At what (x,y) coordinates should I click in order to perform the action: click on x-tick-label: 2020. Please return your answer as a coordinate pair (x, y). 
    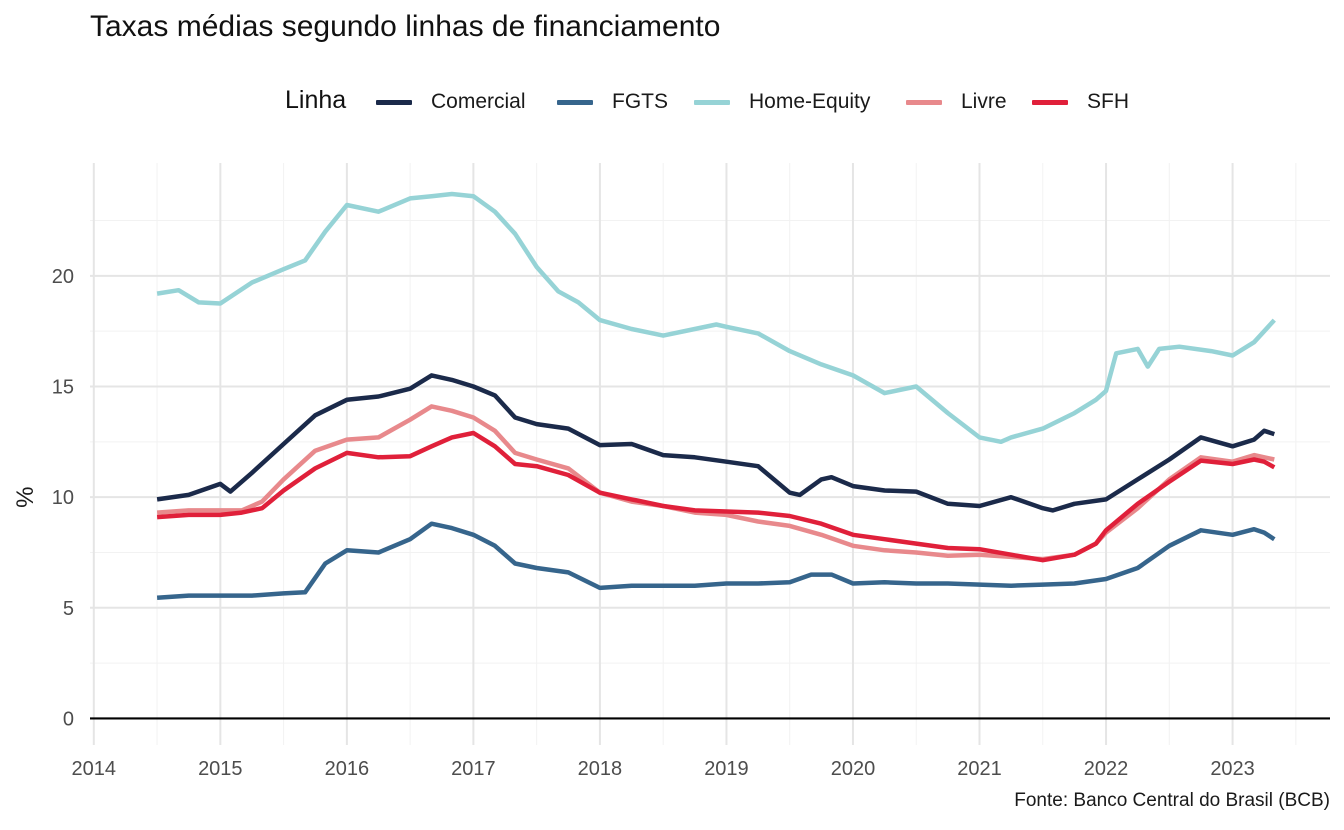
    Looking at the image, I should click on (853, 769).